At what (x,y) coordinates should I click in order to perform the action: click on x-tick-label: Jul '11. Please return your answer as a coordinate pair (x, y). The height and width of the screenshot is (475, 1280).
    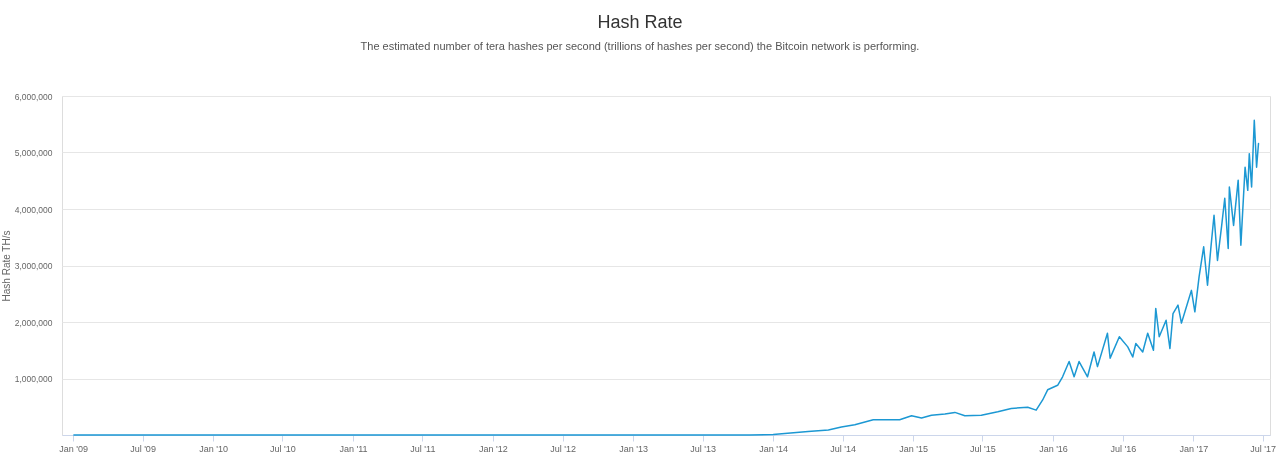
    Looking at the image, I should click on (423, 448).